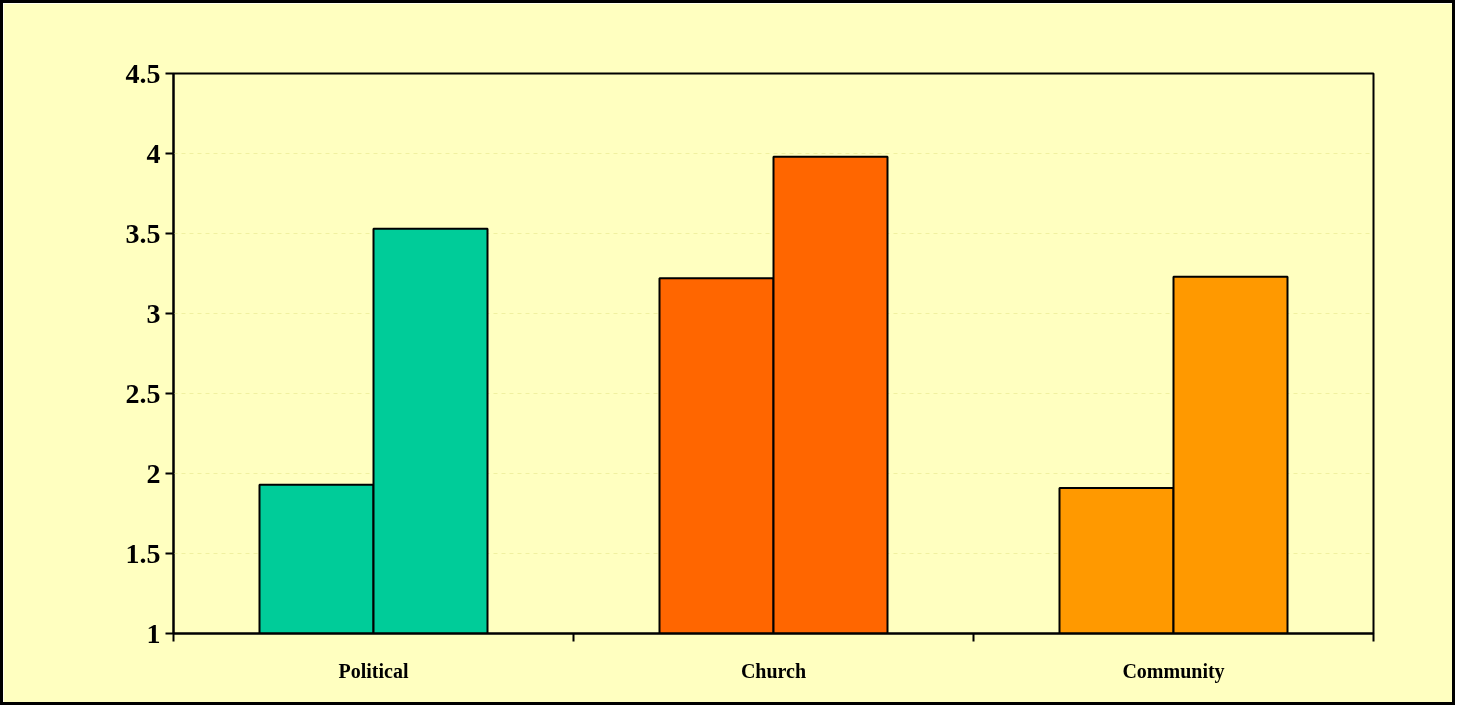 This screenshot has width=1465, height=719. What do you see at coordinates (143, 73) in the screenshot?
I see `y-tick-label: 4.5` at bounding box center [143, 73].